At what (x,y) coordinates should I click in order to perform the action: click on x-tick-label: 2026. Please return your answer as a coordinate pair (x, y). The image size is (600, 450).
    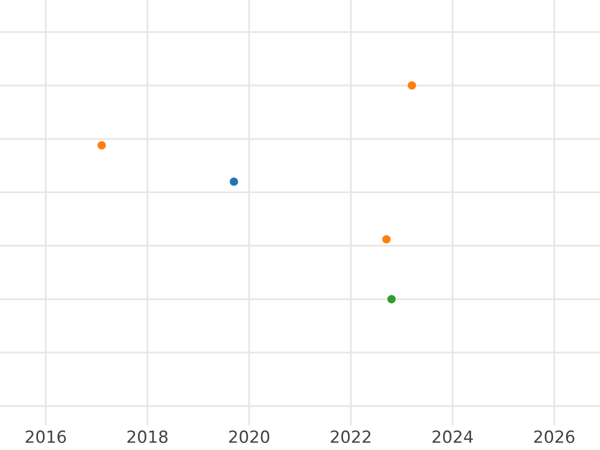
    Looking at the image, I should click on (554, 437).